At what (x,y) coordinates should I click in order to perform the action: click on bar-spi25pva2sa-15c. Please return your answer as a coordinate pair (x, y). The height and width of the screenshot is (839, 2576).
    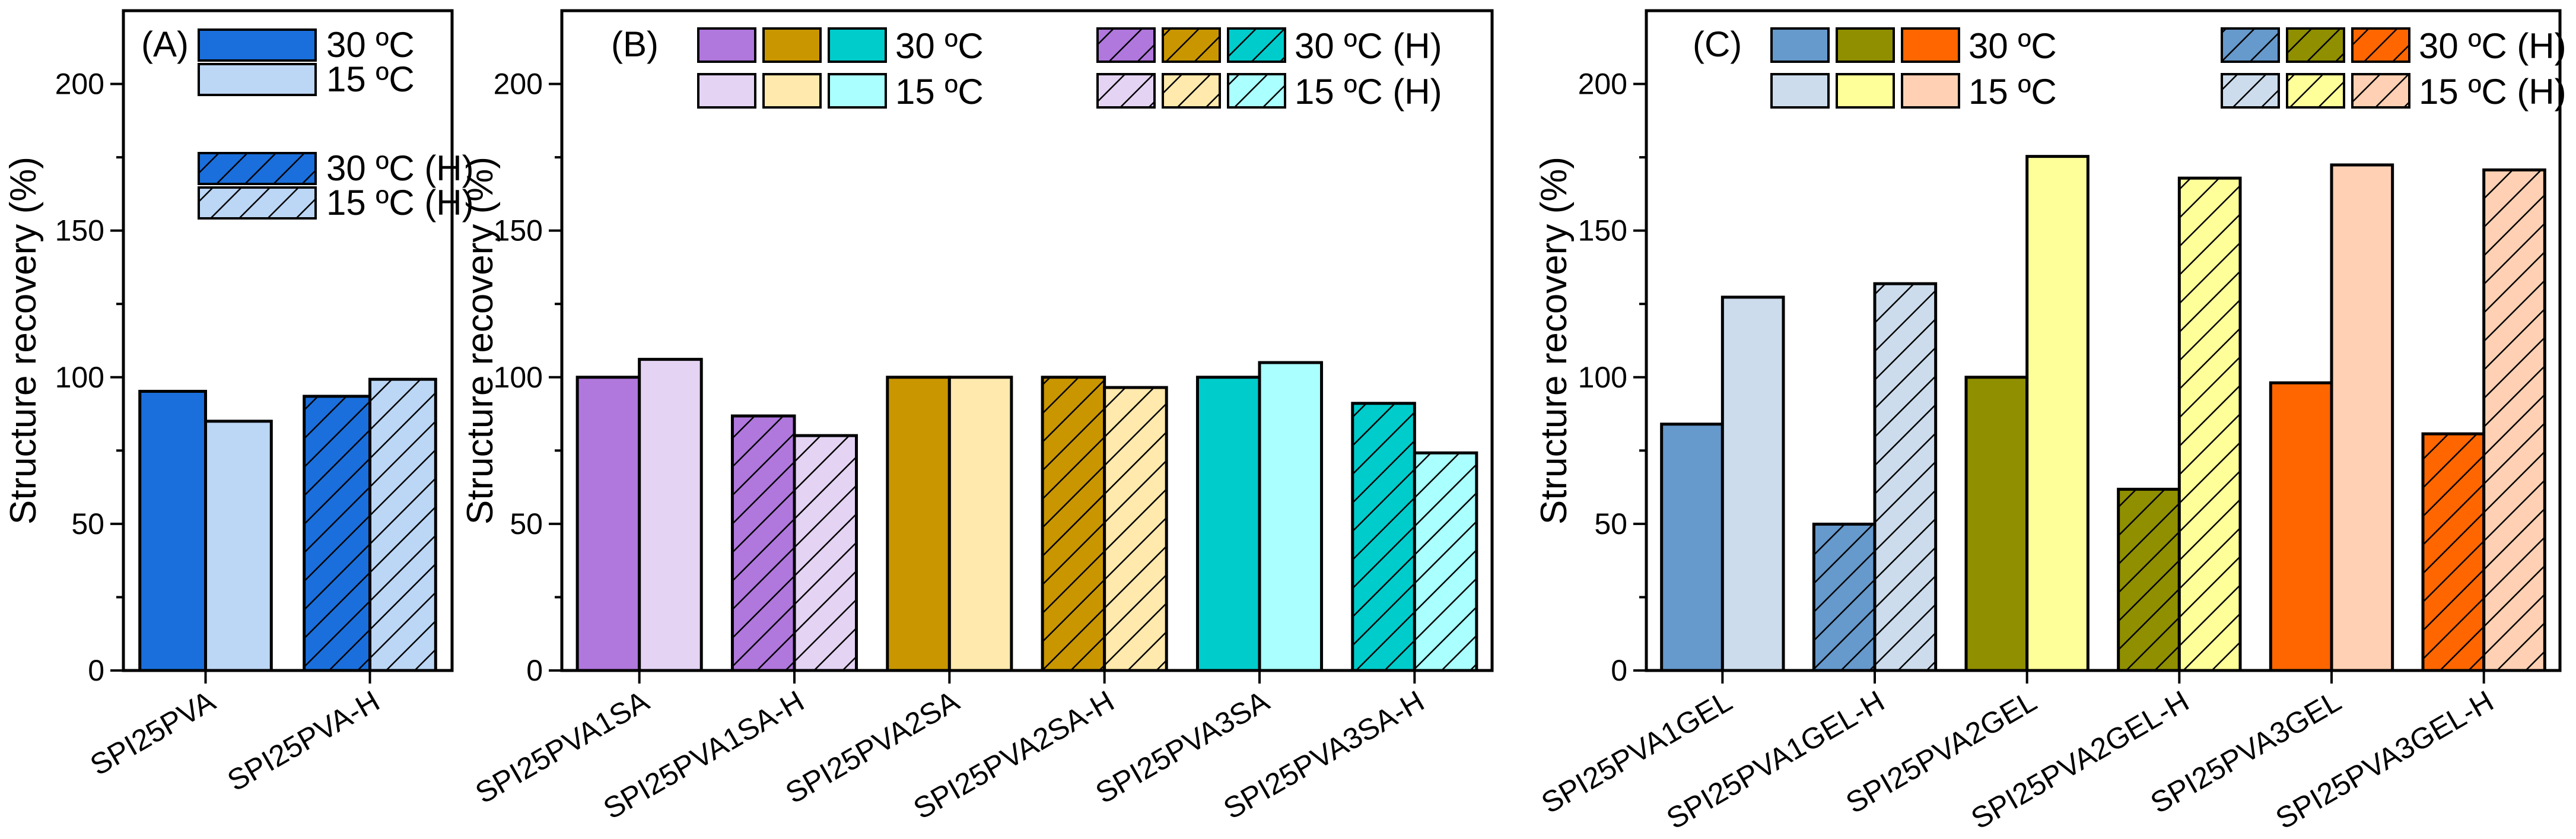
    Looking at the image, I should click on (980, 524).